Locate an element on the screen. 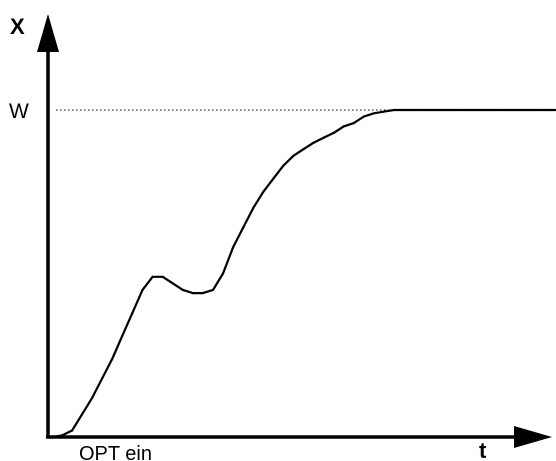 Image resolution: width=556 pixels, height=461 pixels. annotation-opt-ein: OPT ein is located at coordinates (115, 452).